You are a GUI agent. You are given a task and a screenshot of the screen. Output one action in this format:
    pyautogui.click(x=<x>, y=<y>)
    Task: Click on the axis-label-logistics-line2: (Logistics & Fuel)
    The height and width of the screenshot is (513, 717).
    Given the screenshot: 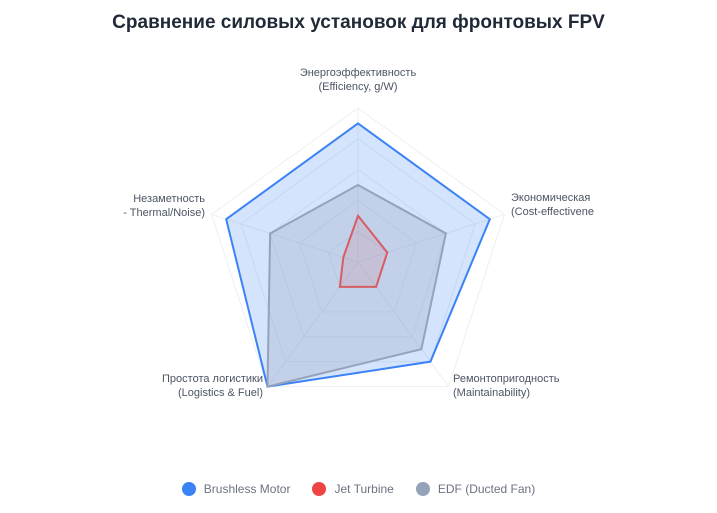 What is the action you would take?
    pyautogui.click(x=220, y=393)
    